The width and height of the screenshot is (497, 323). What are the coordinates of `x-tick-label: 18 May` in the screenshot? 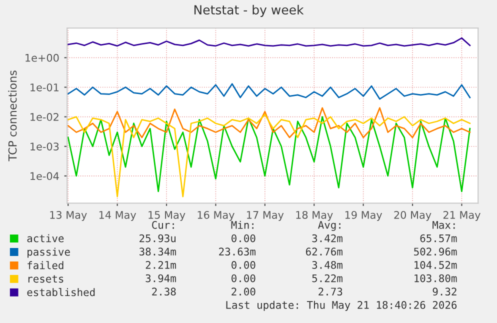 It's located at (314, 215).